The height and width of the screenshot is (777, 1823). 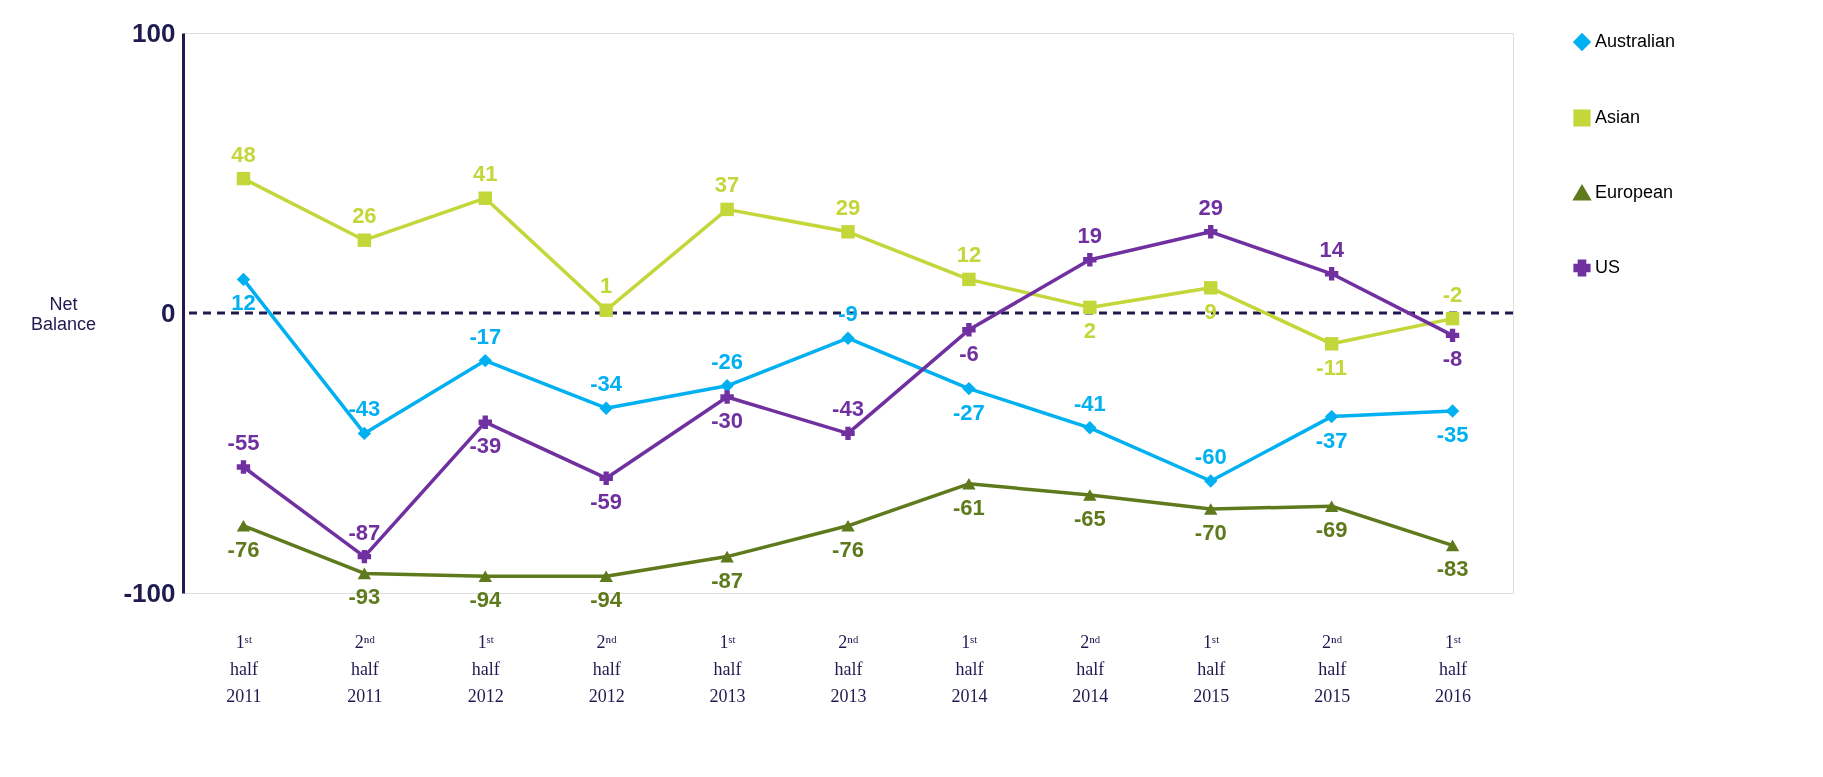 I want to click on data-label: -2, so click(x=1452, y=294).